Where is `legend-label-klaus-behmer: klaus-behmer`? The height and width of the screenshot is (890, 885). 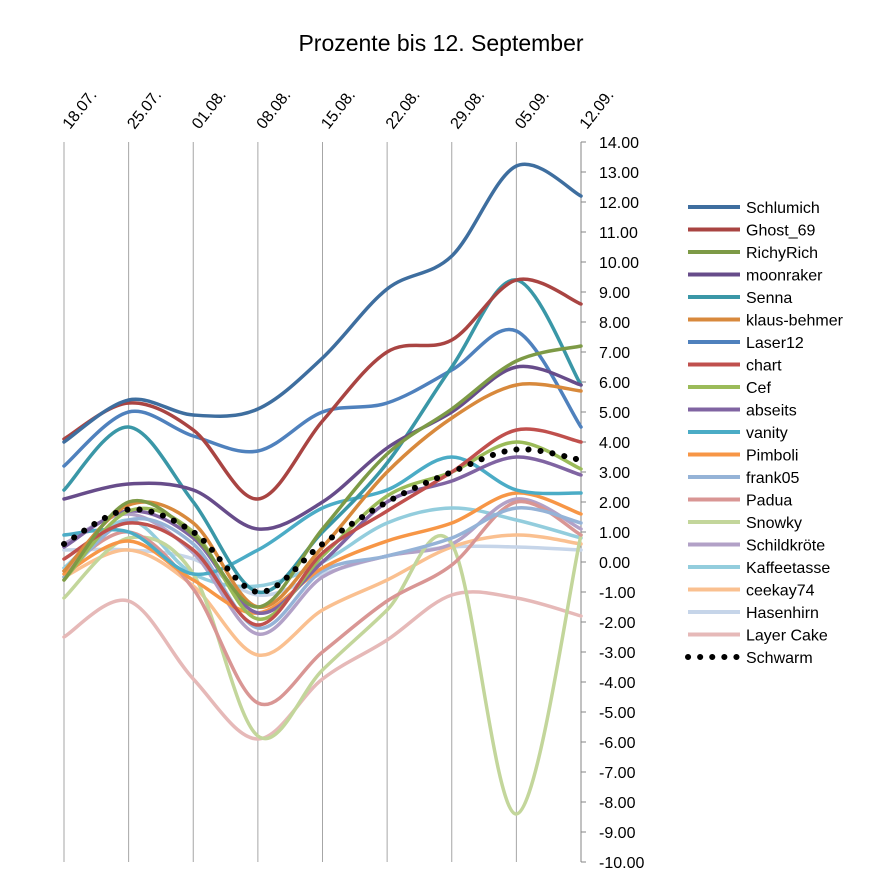 legend-label-klaus-behmer: klaus-behmer is located at coordinates (795, 321).